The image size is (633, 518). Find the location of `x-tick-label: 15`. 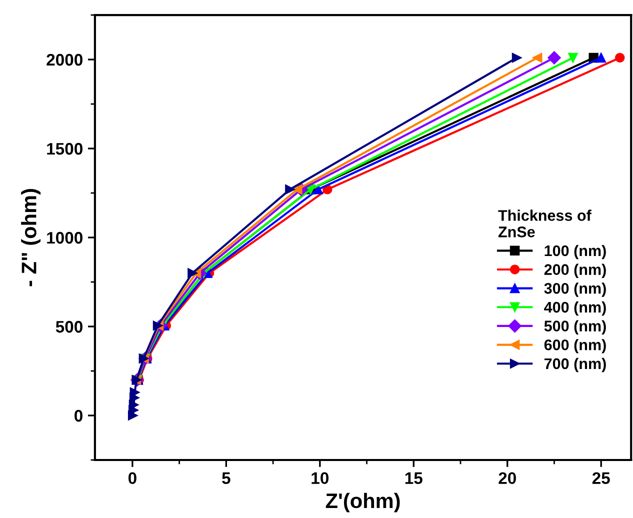

x-tick-label: 15 is located at coordinates (413, 478).